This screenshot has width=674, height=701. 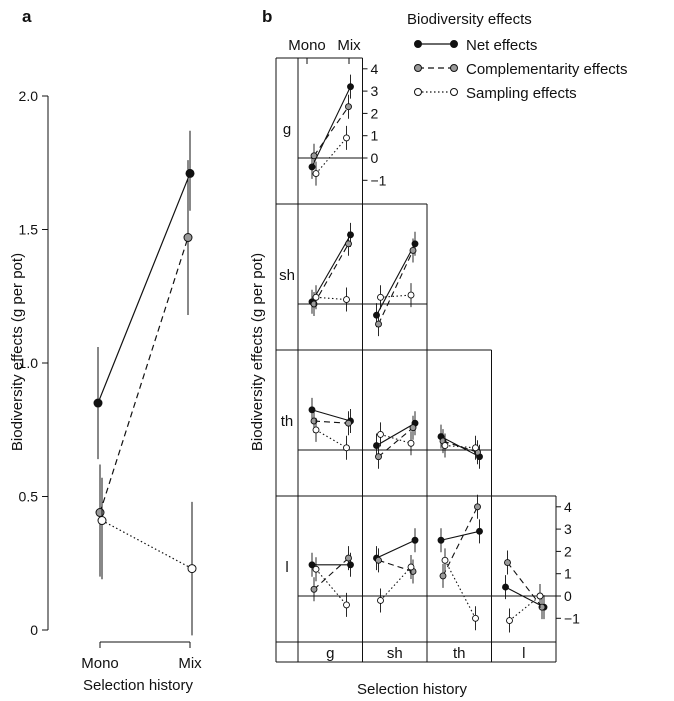 I want to click on panel-b-cell-l-g, so click(x=330, y=581).